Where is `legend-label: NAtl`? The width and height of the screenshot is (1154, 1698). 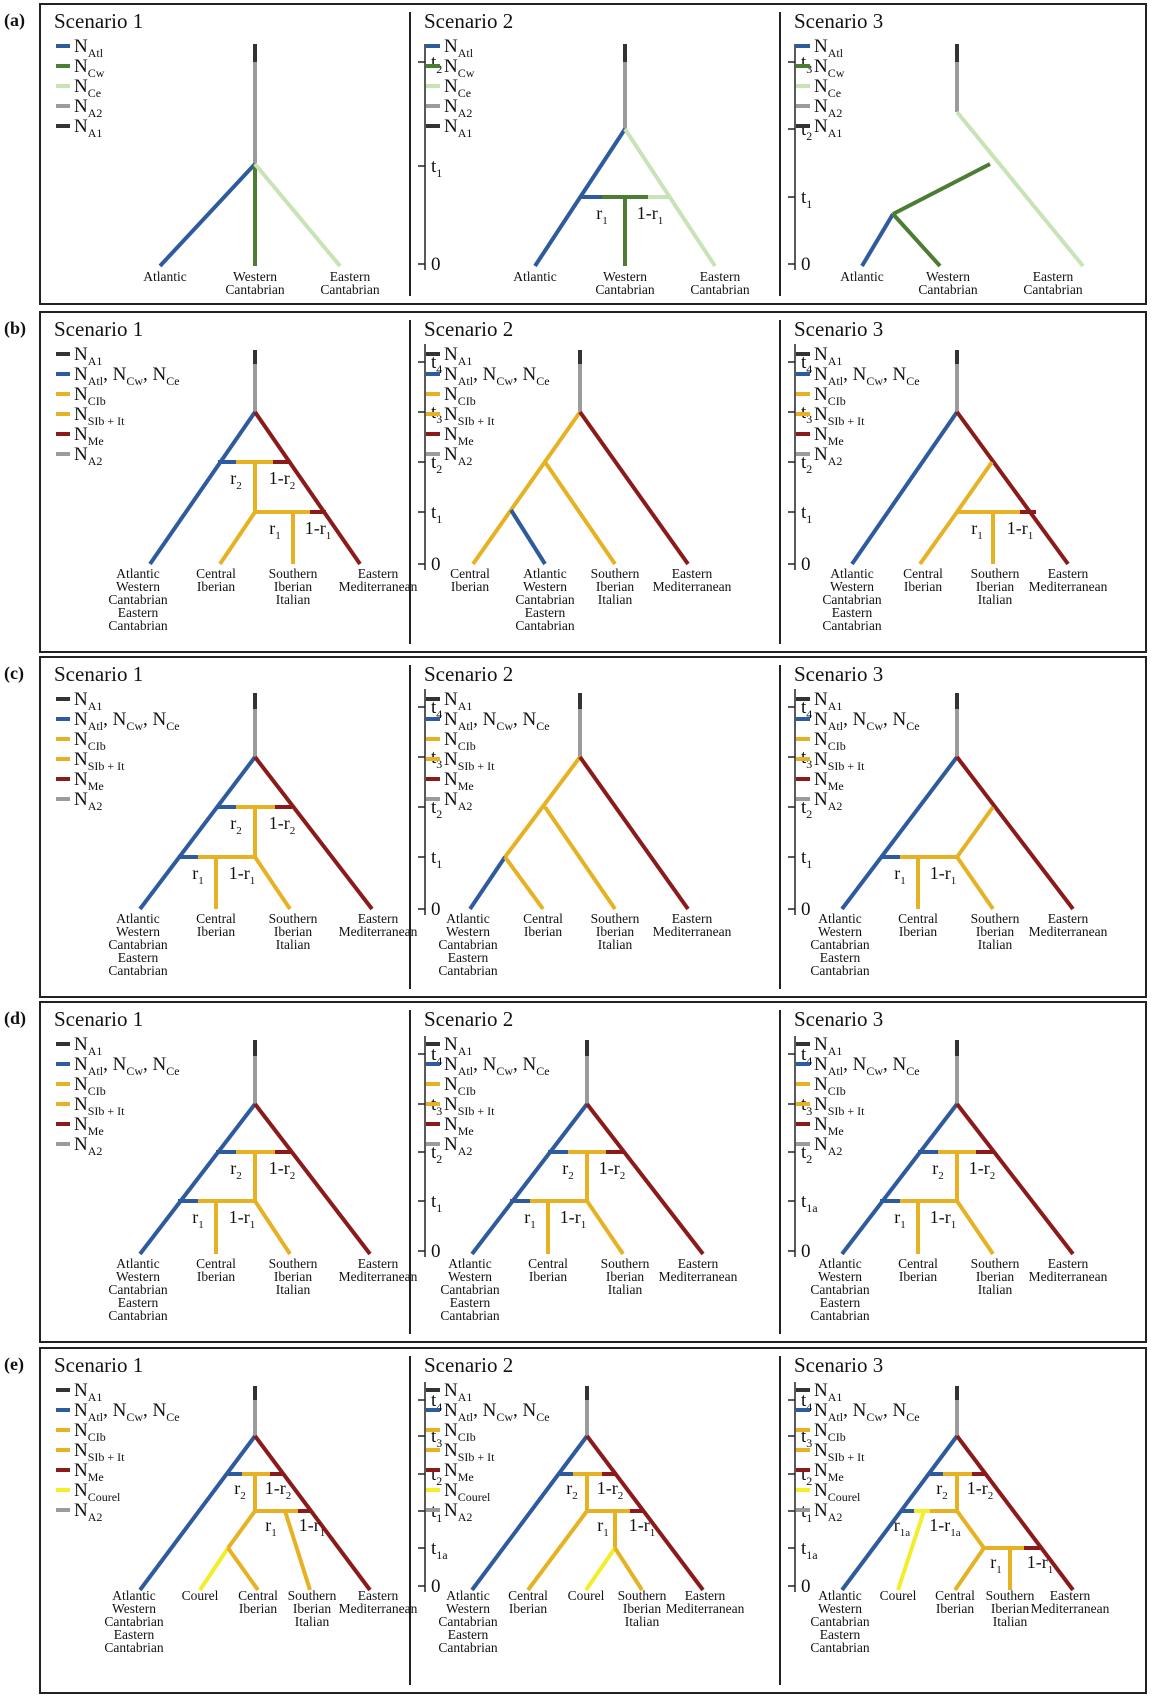
legend-label: NAtl is located at coordinates (459, 48).